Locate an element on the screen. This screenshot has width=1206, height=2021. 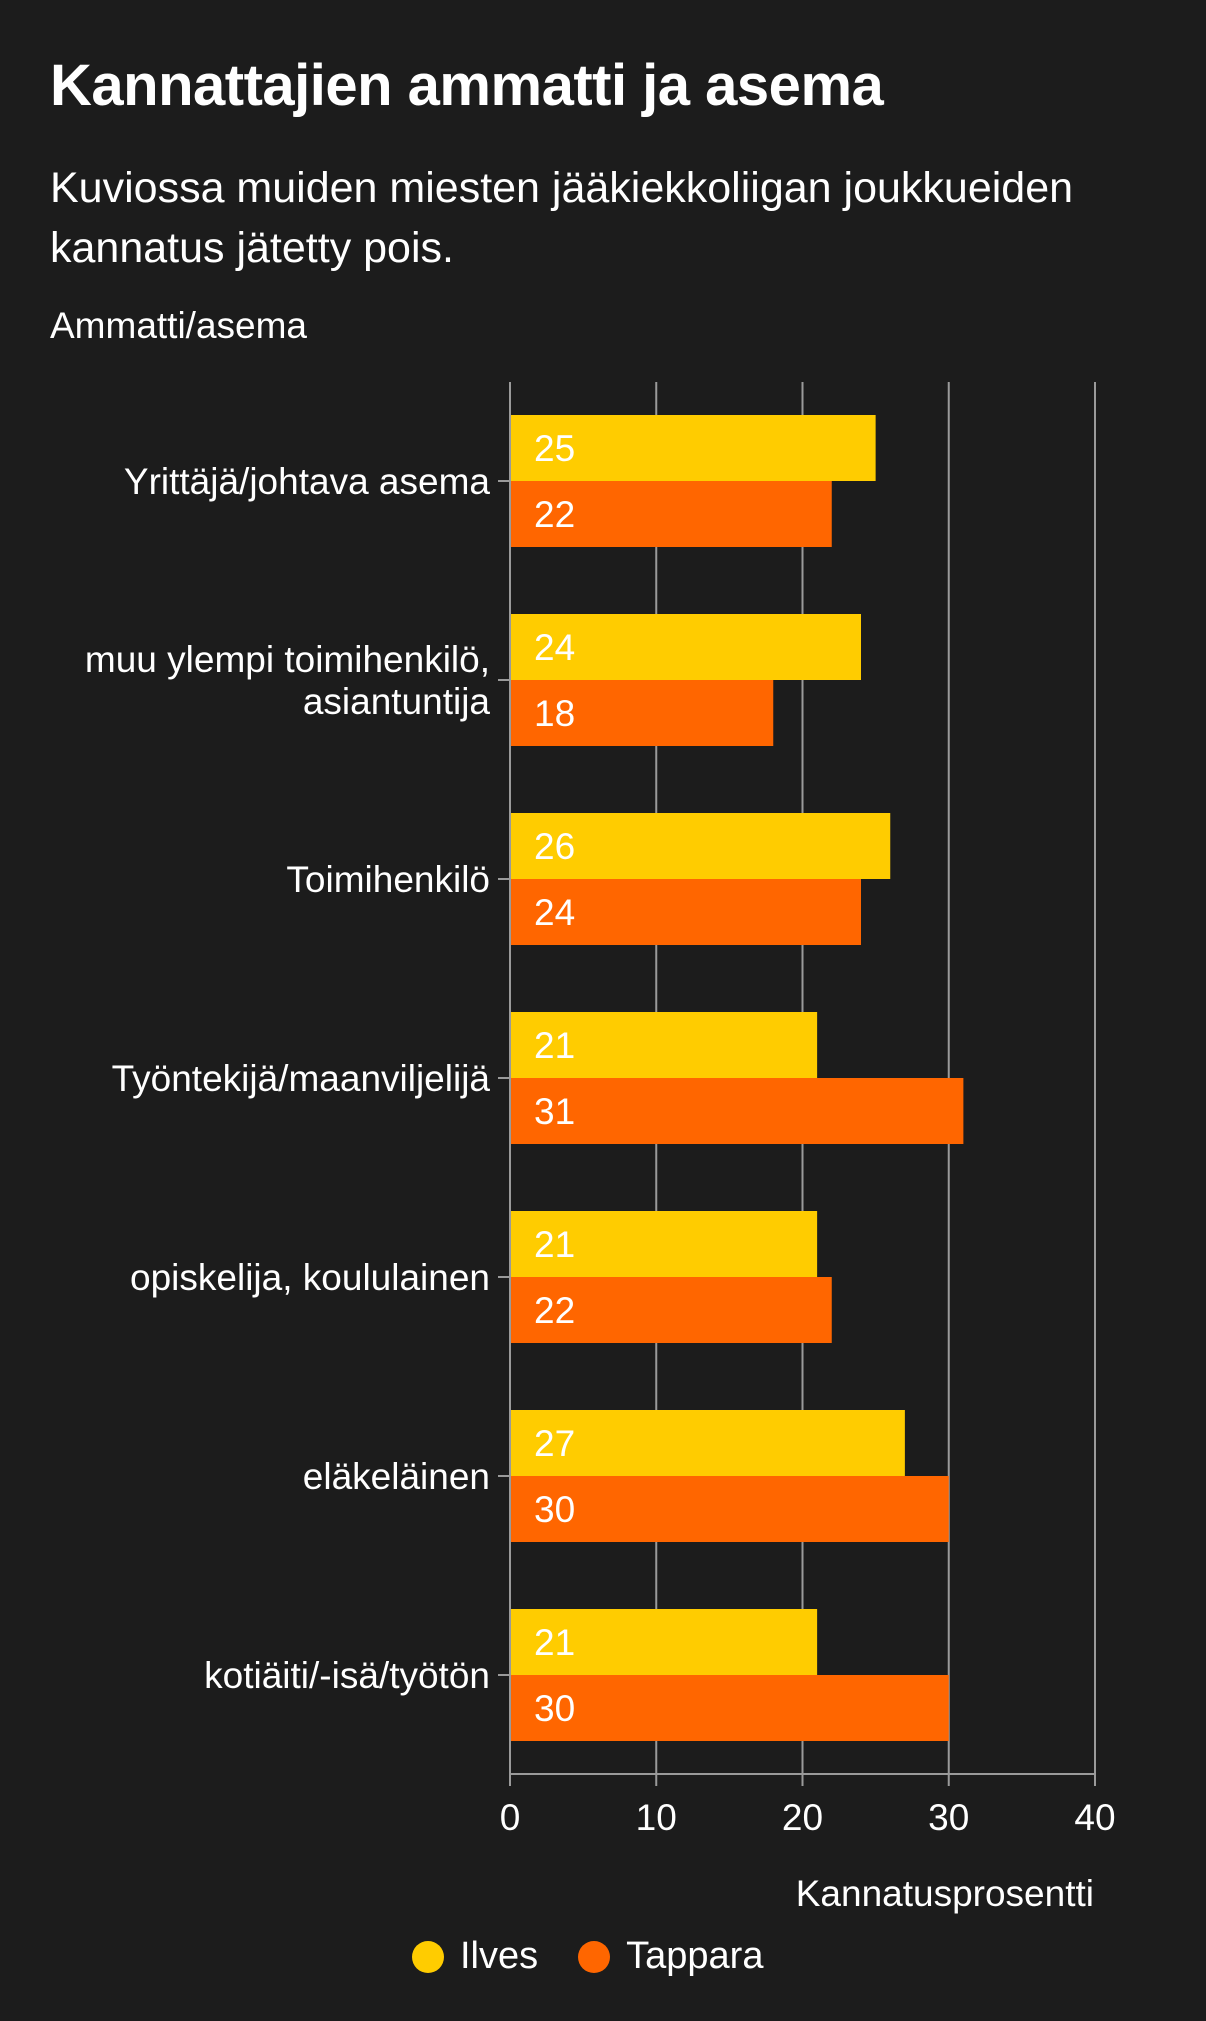
bar-value-label: 31 is located at coordinates (554, 1111).